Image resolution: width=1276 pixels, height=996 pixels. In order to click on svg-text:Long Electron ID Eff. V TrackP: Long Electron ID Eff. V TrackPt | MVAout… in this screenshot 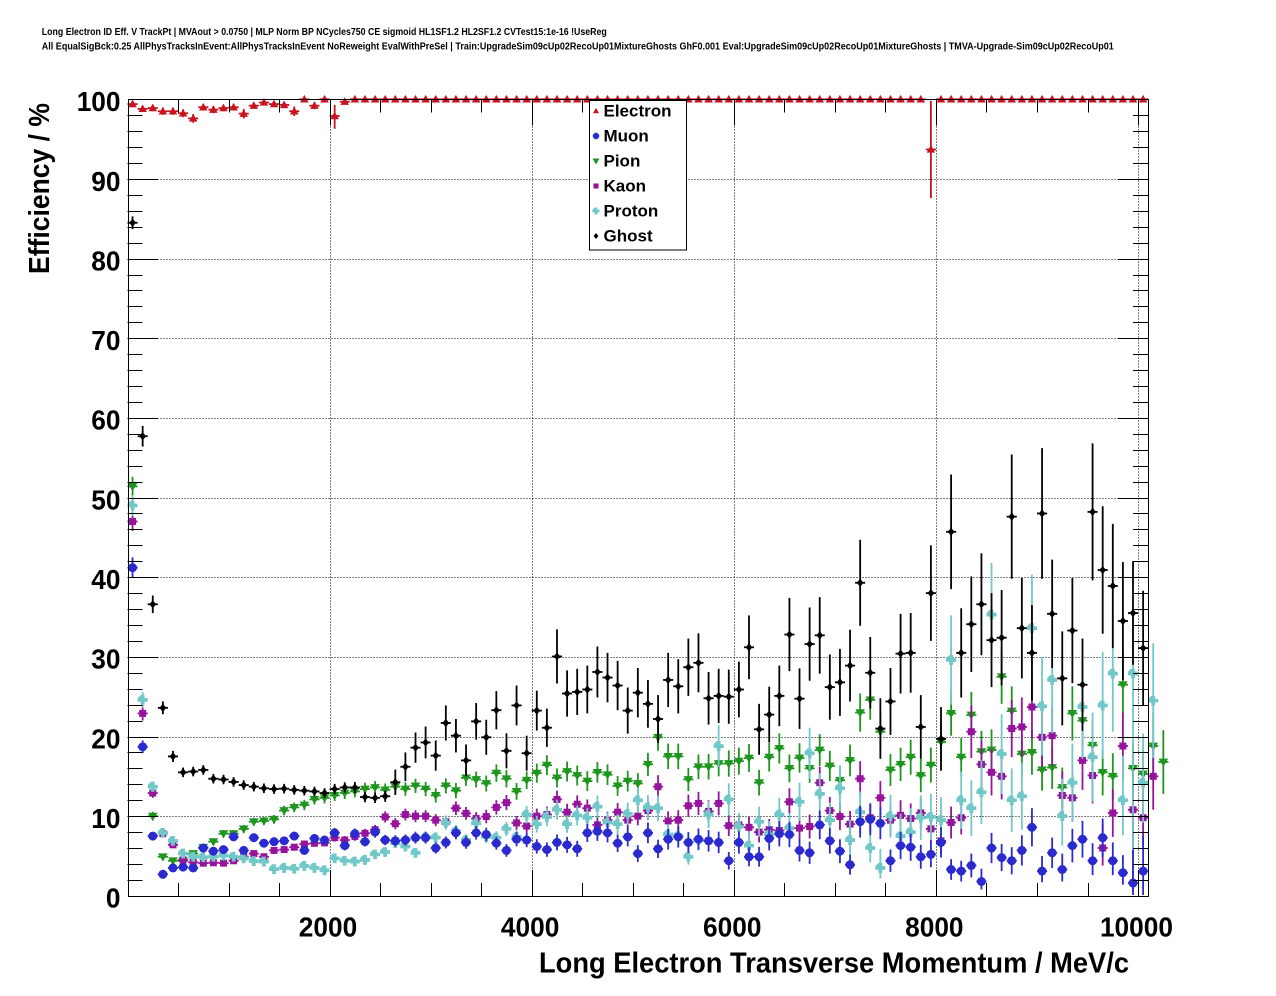, I will do `click(324, 32)`.